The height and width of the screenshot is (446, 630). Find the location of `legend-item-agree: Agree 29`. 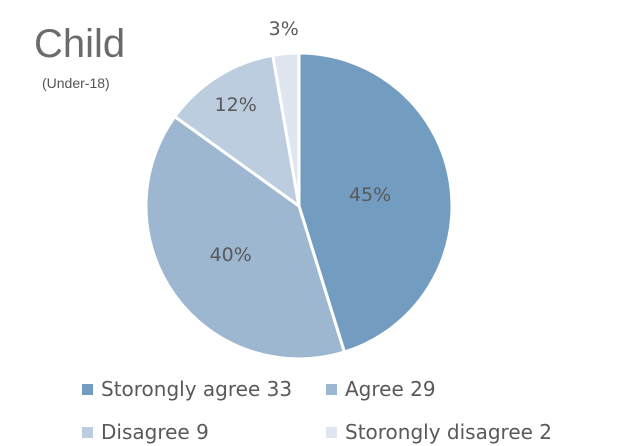

legend-item-agree: Agree 29 is located at coordinates (381, 389).